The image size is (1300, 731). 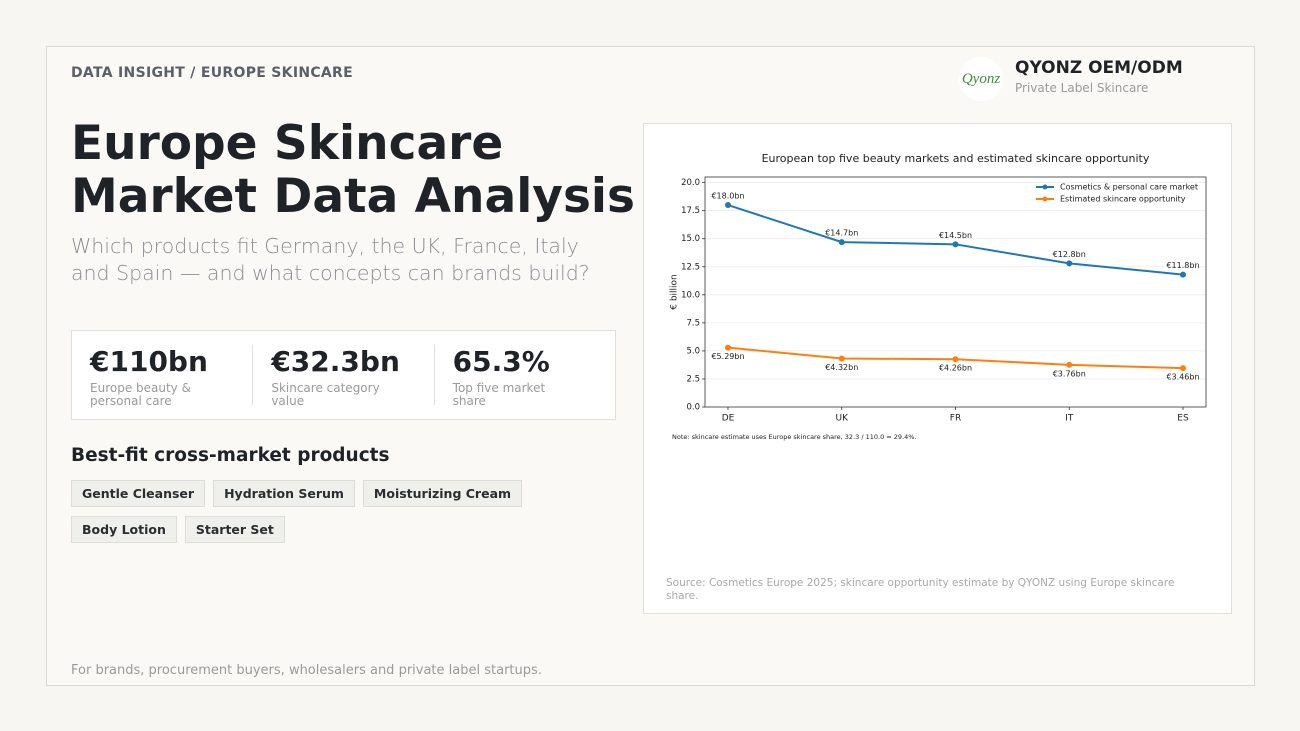 What do you see at coordinates (149, 361) in the screenshot?
I see `stat-value: €110bn` at bounding box center [149, 361].